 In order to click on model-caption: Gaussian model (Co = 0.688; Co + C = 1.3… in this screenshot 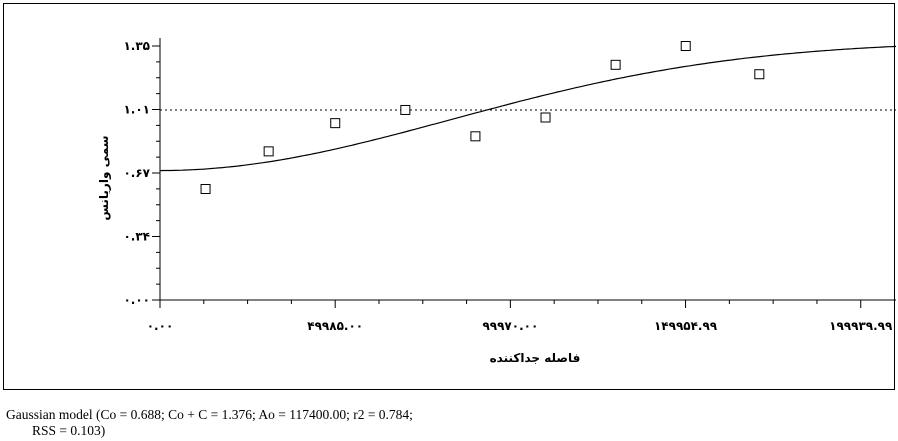, I will do `click(286, 423)`.